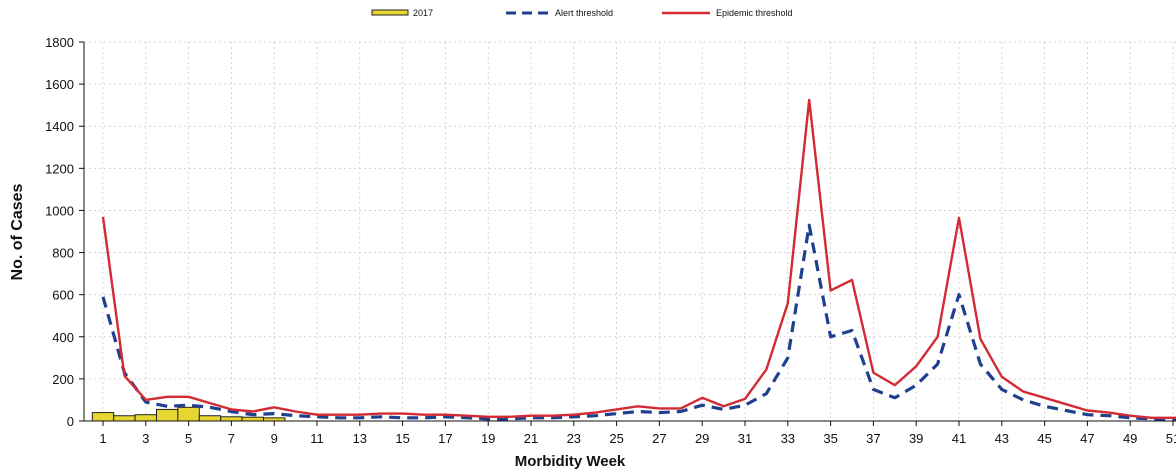 The width and height of the screenshot is (1176, 472). Describe the element at coordinates (1171, 438) in the screenshot. I see `x-tick-label: 51` at that location.